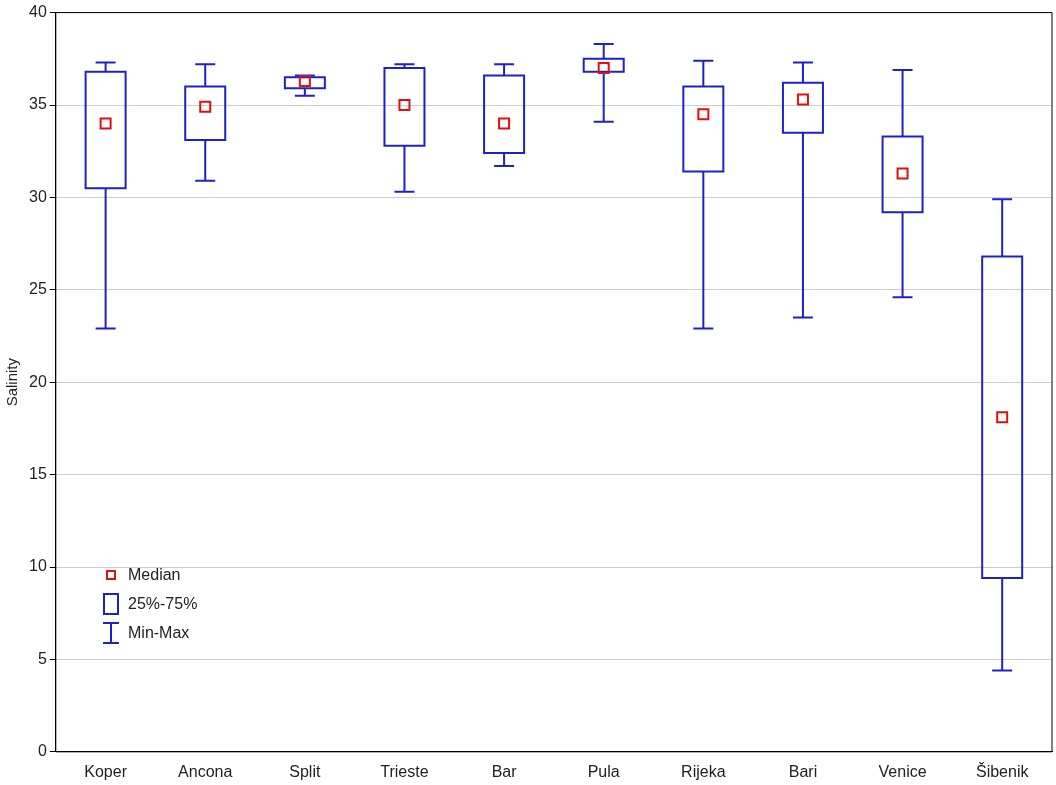  What do you see at coordinates (38, 381) in the screenshot?
I see `y-tick-label: 20` at bounding box center [38, 381].